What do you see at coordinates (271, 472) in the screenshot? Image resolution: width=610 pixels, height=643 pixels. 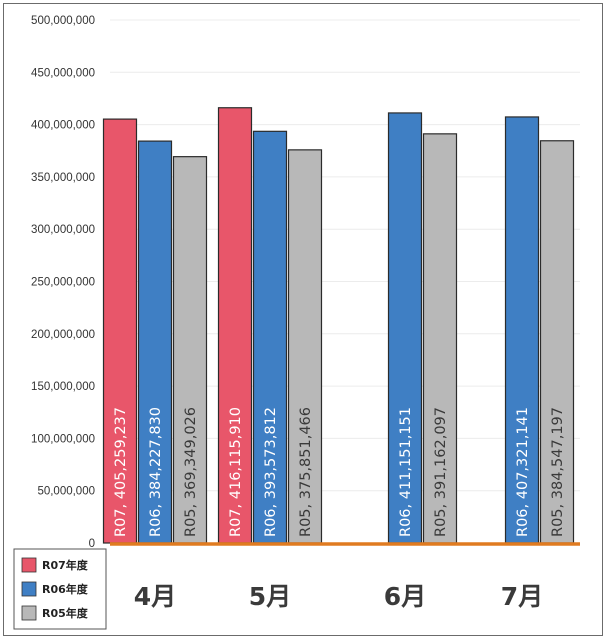 I see `bar-data-label: R06, 393,573,812` at bounding box center [271, 472].